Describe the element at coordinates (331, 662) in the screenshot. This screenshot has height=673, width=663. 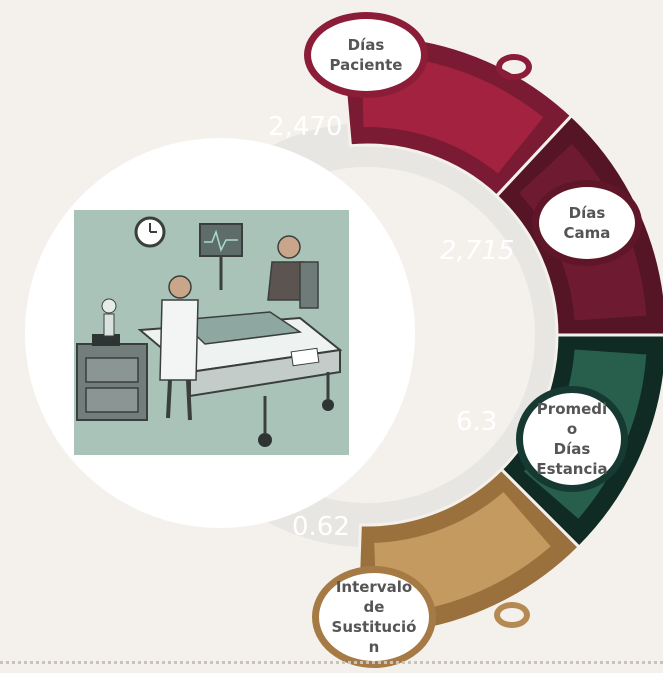
I see `dotted-divider` at that location.